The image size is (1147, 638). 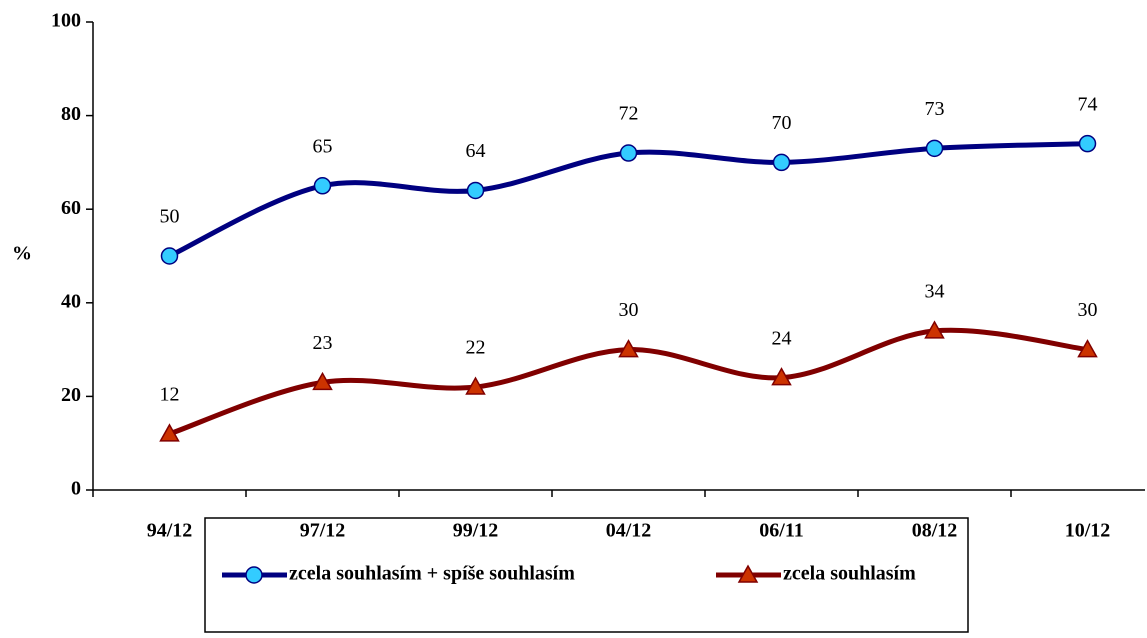 I want to click on y-tick-label: 20, so click(x=71, y=395).